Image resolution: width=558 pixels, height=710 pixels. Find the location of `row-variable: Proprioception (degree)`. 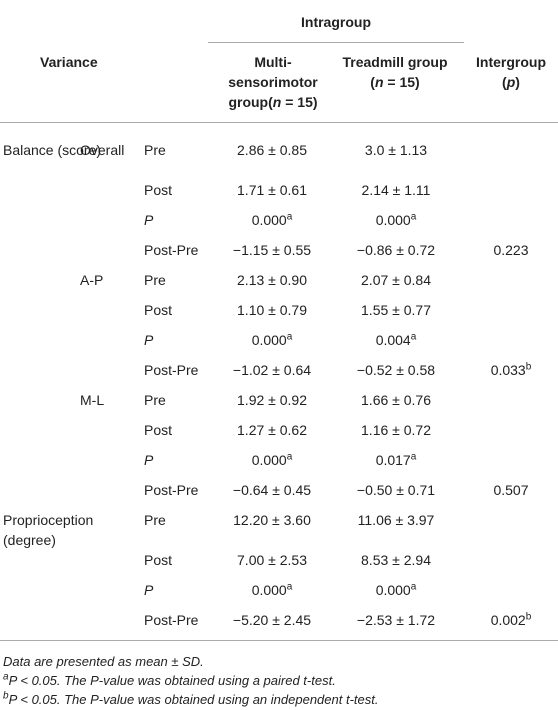

row-variable: Proprioception (degree) is located at coordinates (48, 530).